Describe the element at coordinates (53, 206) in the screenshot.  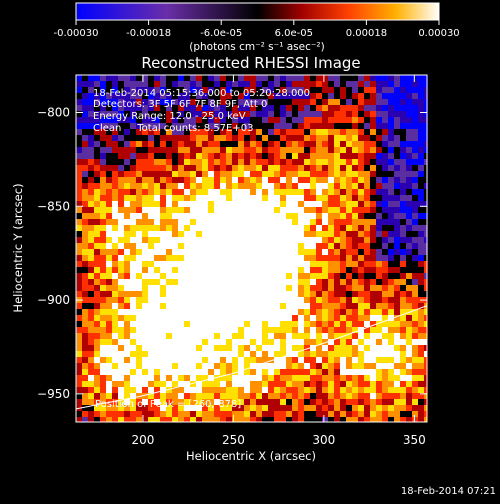
I see `y-tick-label: −850` at that location.